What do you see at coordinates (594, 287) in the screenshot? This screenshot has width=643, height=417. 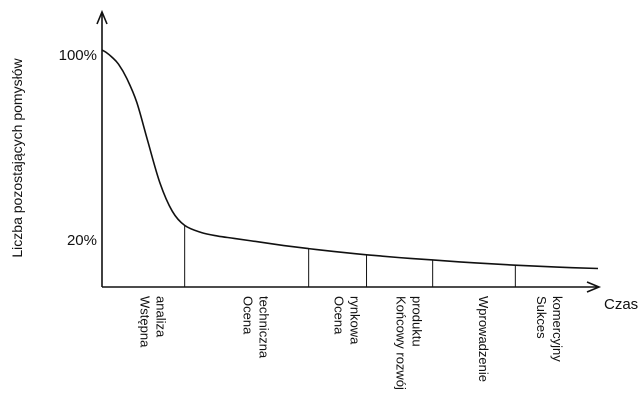 I see `x-axis-arrow` at bounding box center [594, 287].